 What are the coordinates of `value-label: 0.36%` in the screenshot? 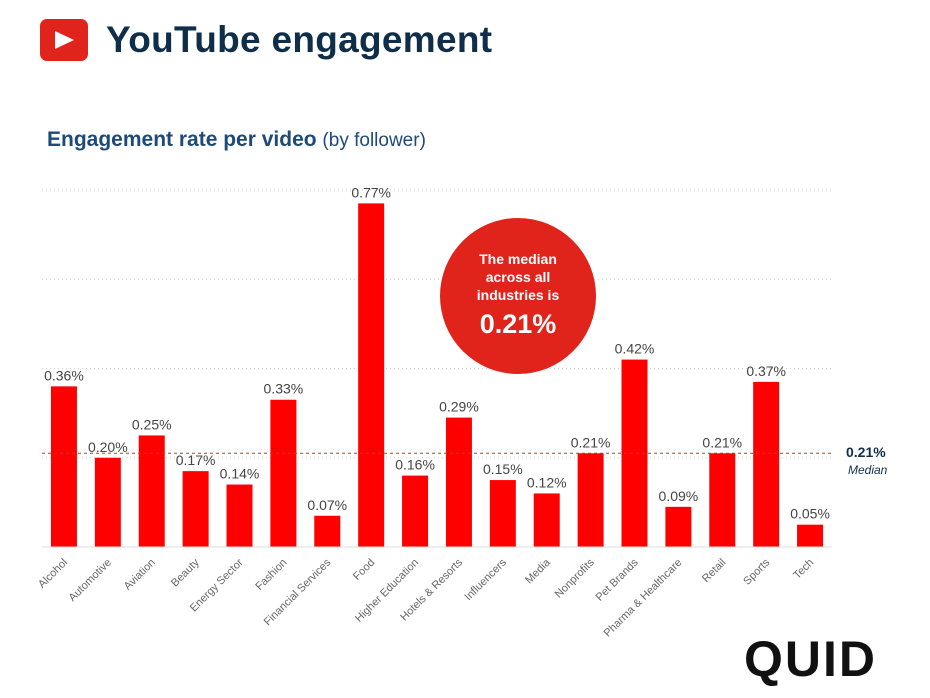 It's located at (64, 375).